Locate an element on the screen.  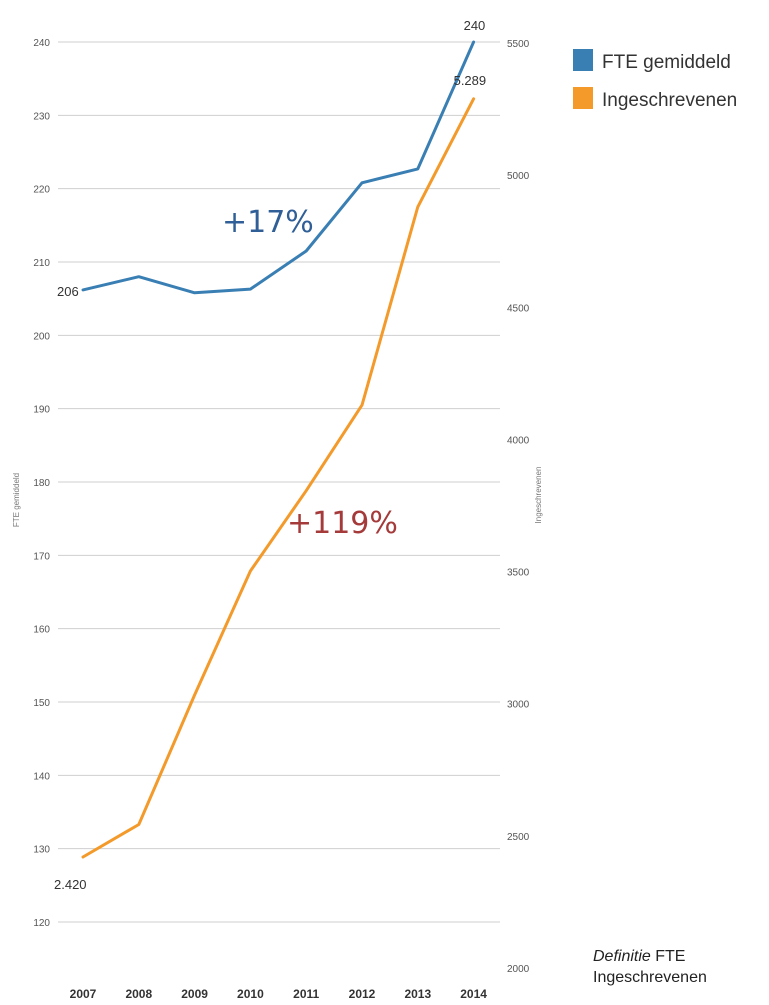
point-label: 5.289 is located at coordinates (470, 80).